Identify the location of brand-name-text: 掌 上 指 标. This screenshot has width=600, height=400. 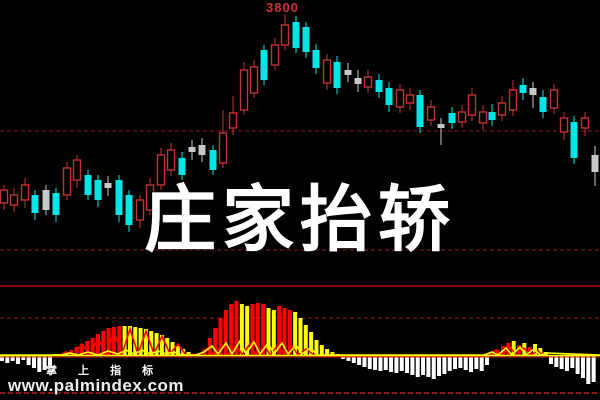
(104, 370).